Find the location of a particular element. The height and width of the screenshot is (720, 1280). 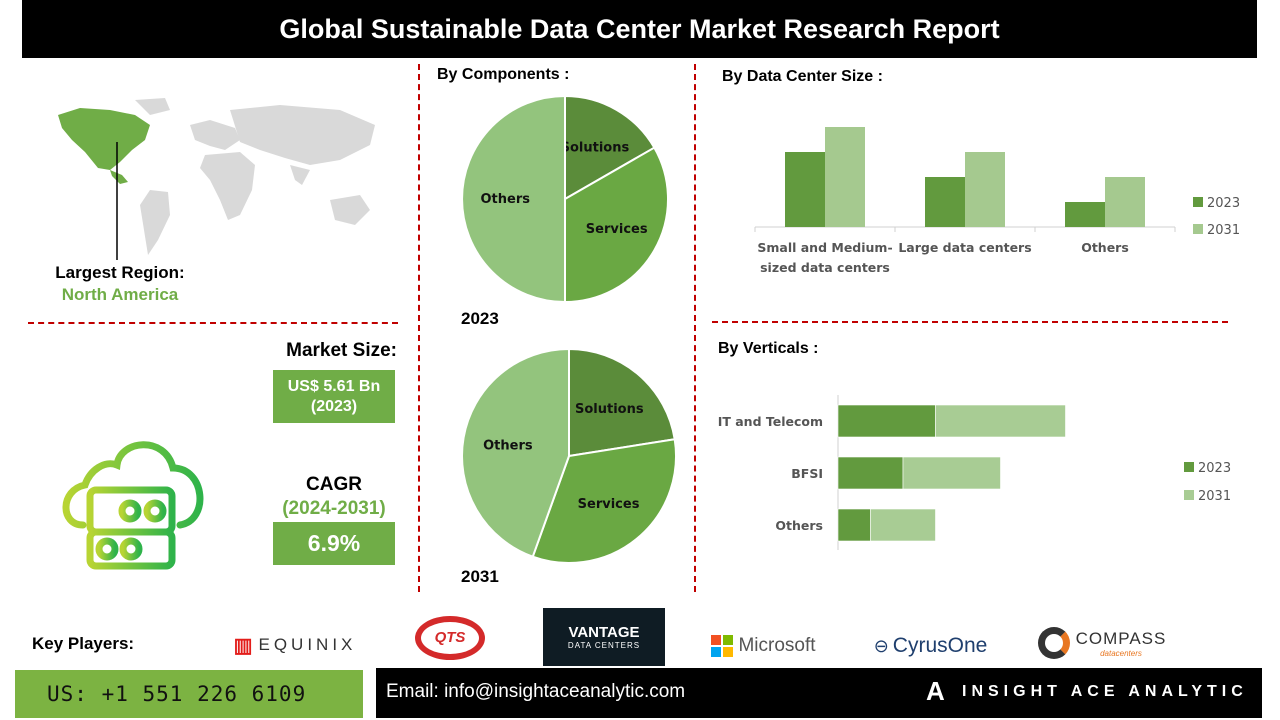

largest-region-label: Largest Region: is located at coordinates (120, 272).